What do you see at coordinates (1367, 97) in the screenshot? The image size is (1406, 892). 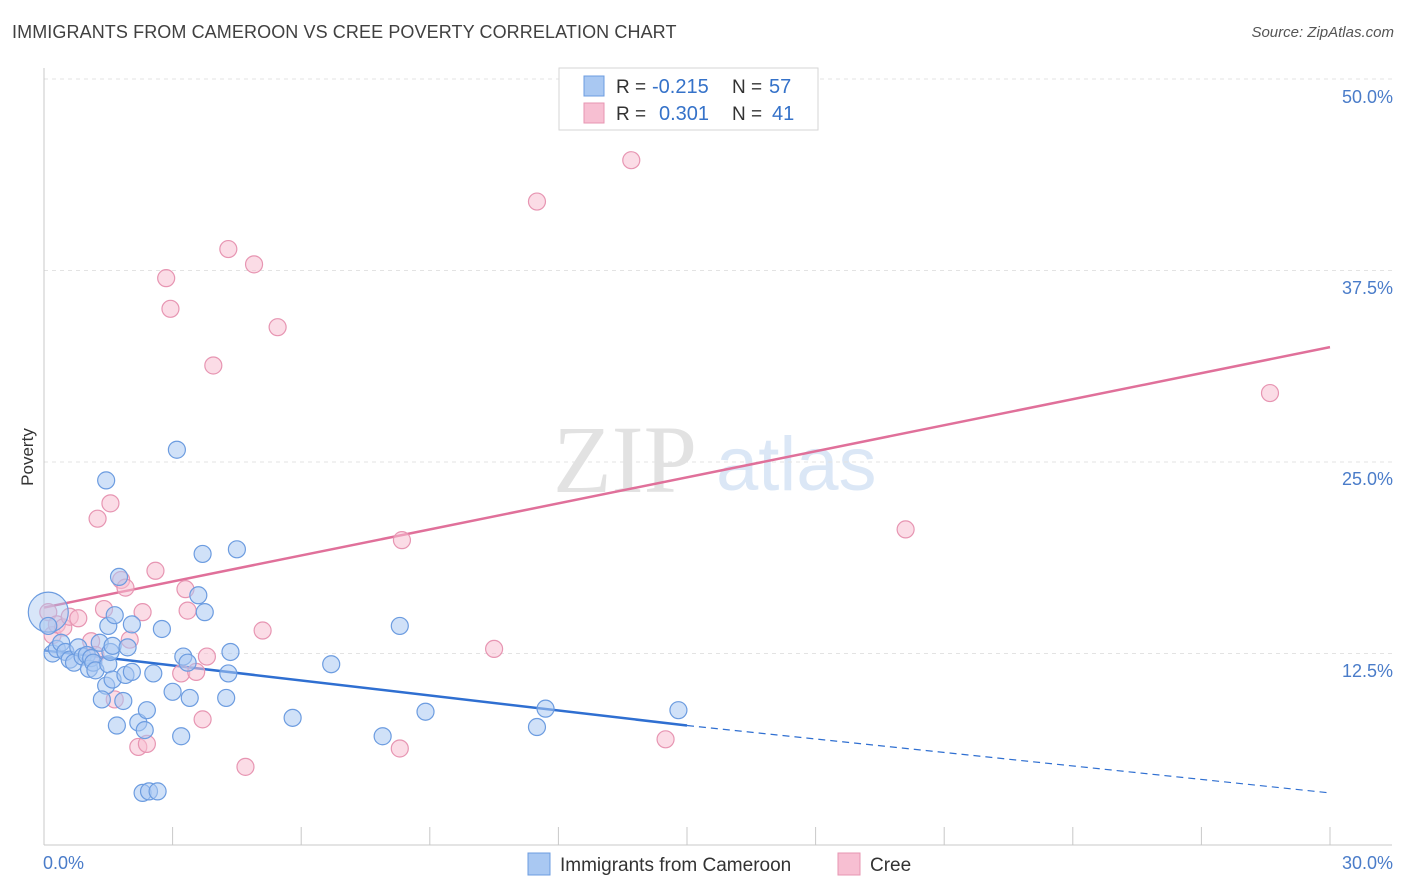 I see `y-tick-label-4: 50.0%` at bounding box center [1367, 97].